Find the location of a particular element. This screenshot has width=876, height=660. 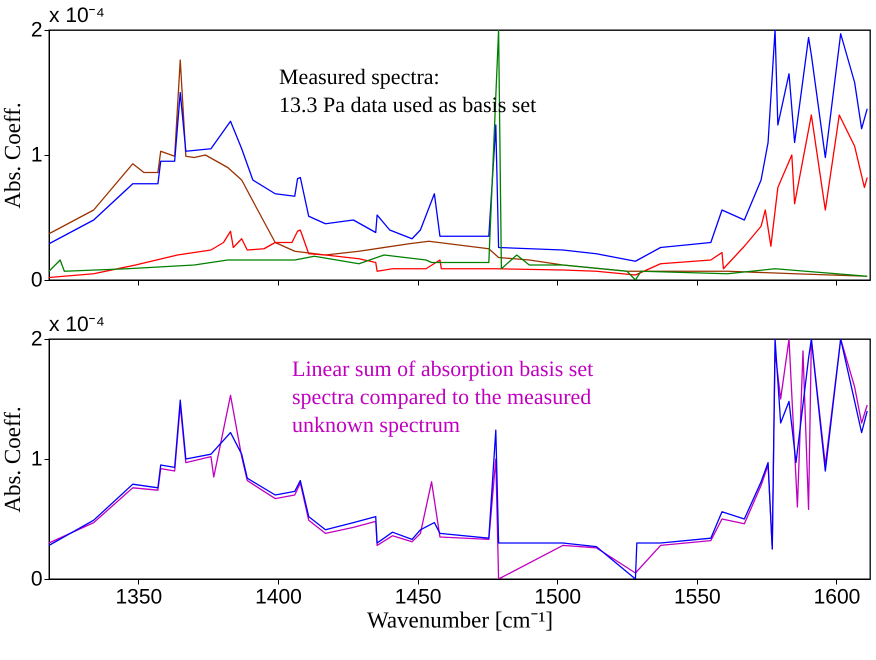

x-tick-label: 1400 is located at coordinates (278, 597).